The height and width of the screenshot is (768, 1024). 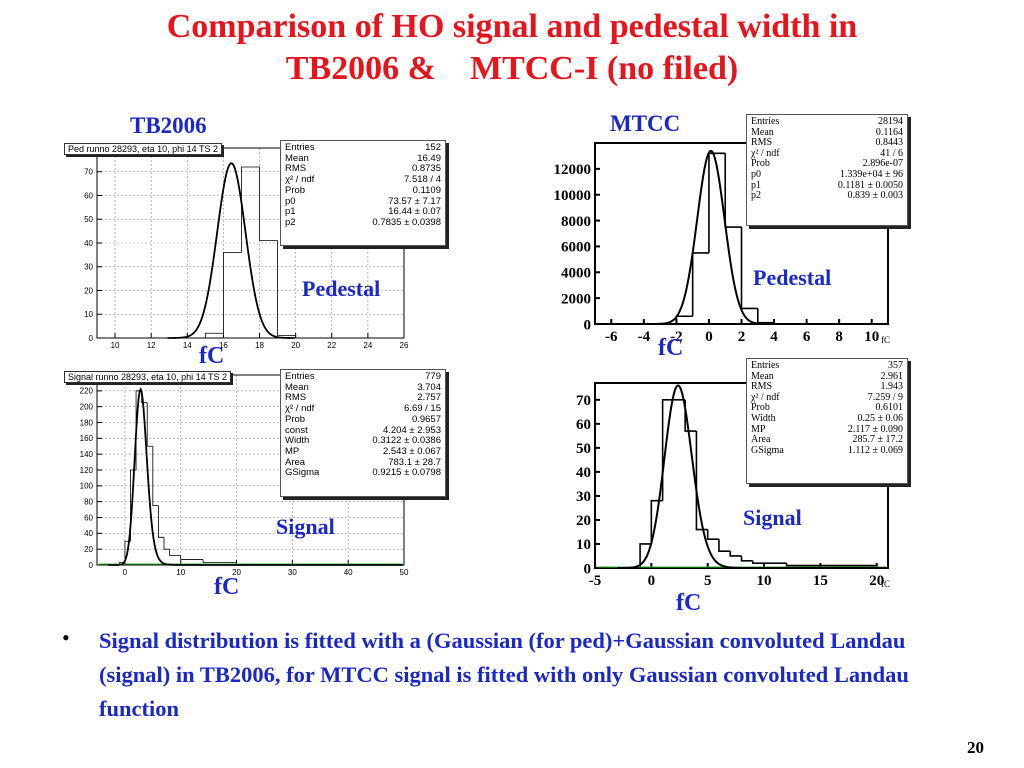 What do you see at coordinates (975, 747) in the screenshot?
I see `page-number: 20` at bounding box center [975, 747].